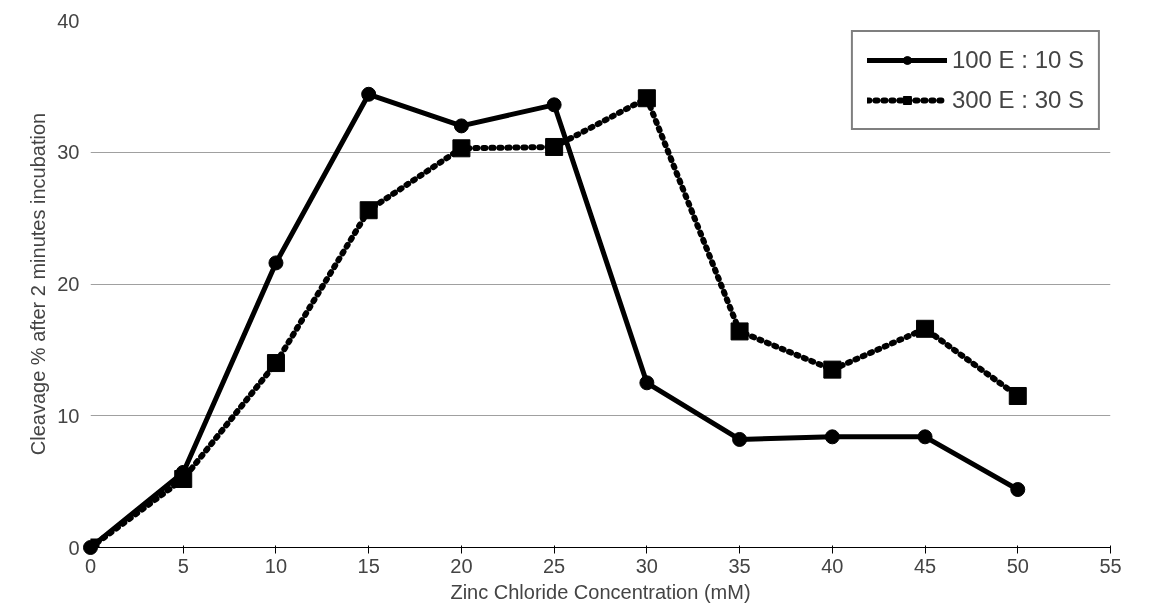 Image resolution: width=1160 pixels, height=613 pixels. Describe the element at coordinates (68, 20) in the screenshot. I see `y-tick-label: 40` at that location.